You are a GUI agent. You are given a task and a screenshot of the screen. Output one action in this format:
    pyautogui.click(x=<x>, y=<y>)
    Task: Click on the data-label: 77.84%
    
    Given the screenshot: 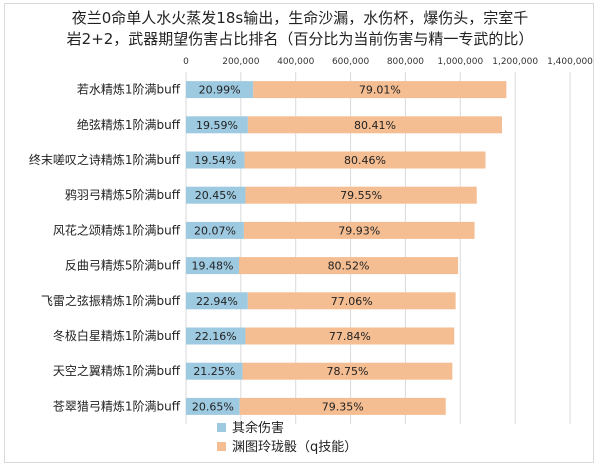 What is the action you would take?
    pyautogui.click(x=350, y=336)
    